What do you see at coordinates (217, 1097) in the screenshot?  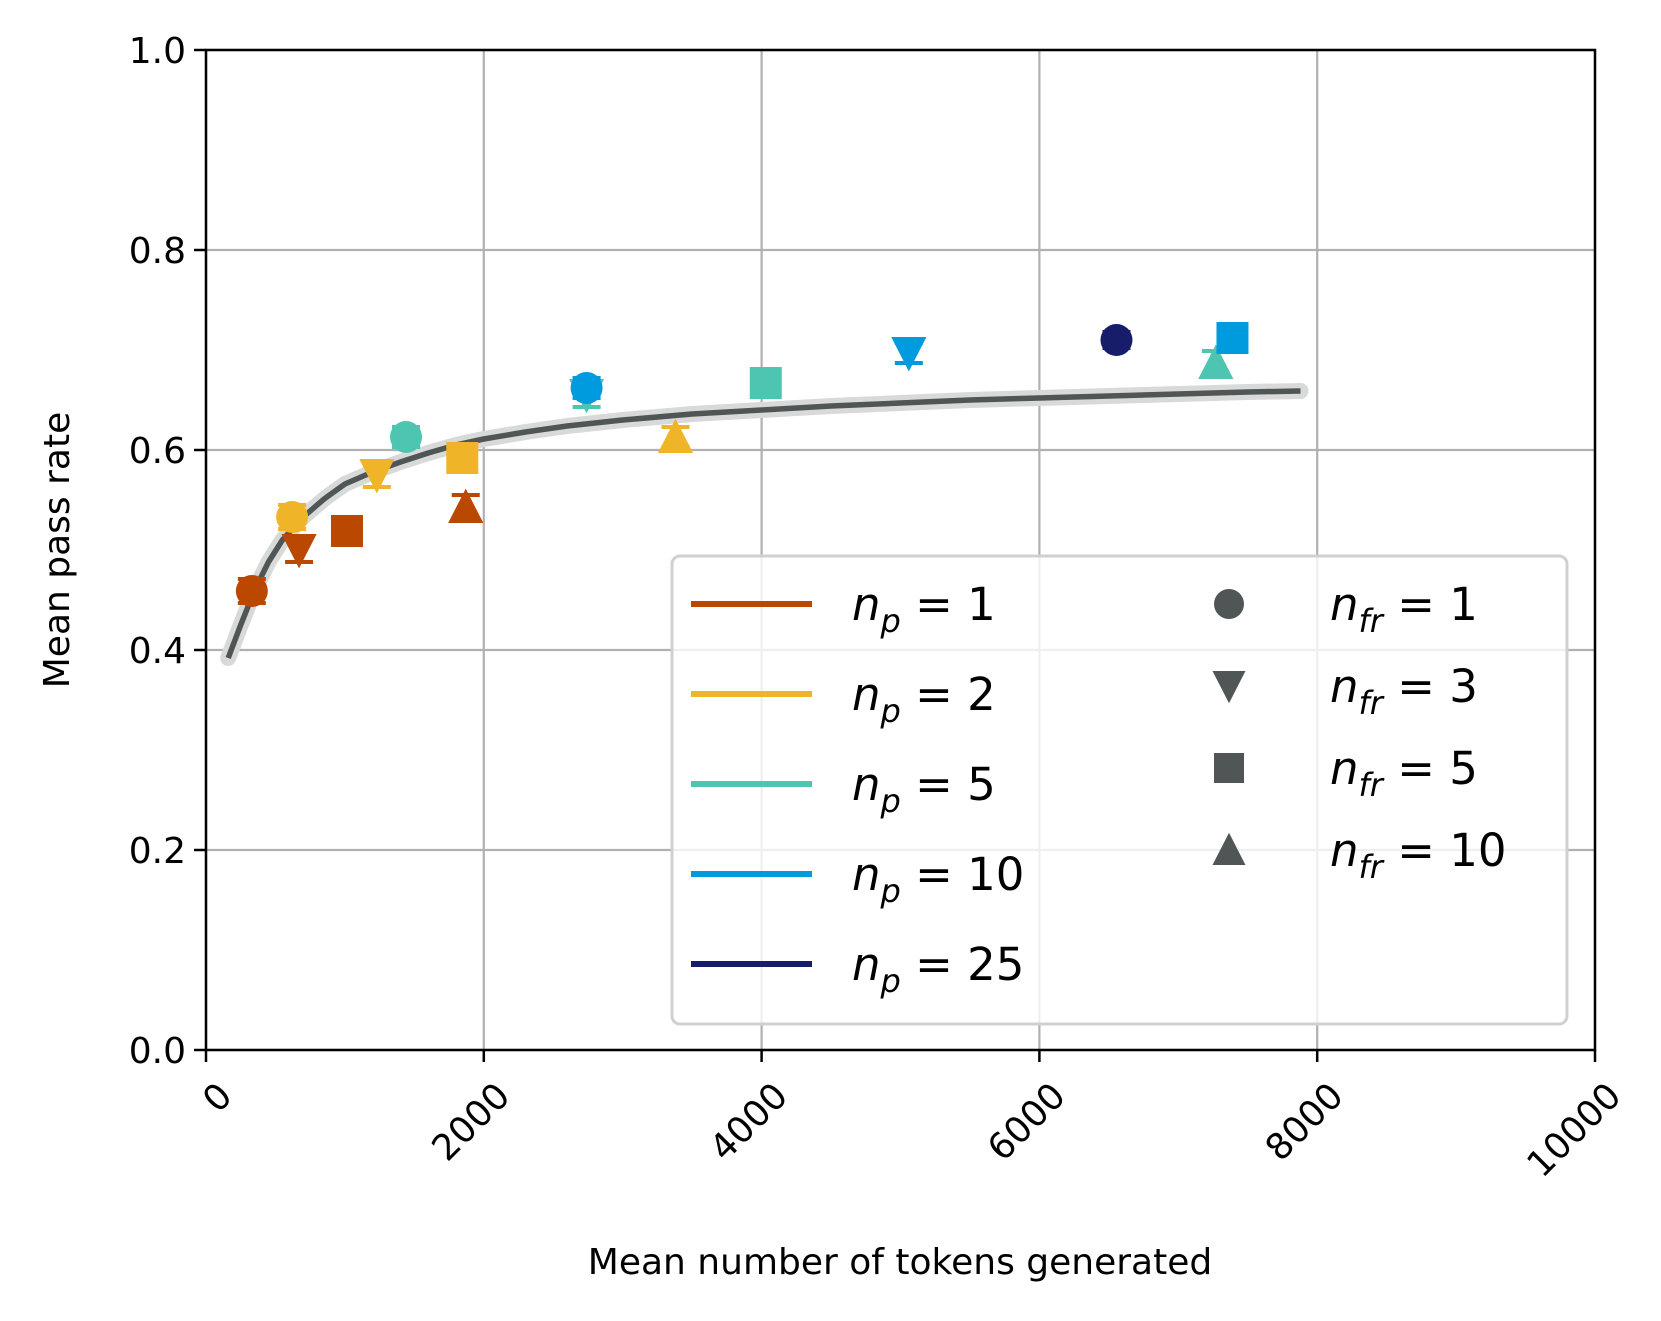 I see `x-tick-label: 0` at bounding box center [217, 1097].